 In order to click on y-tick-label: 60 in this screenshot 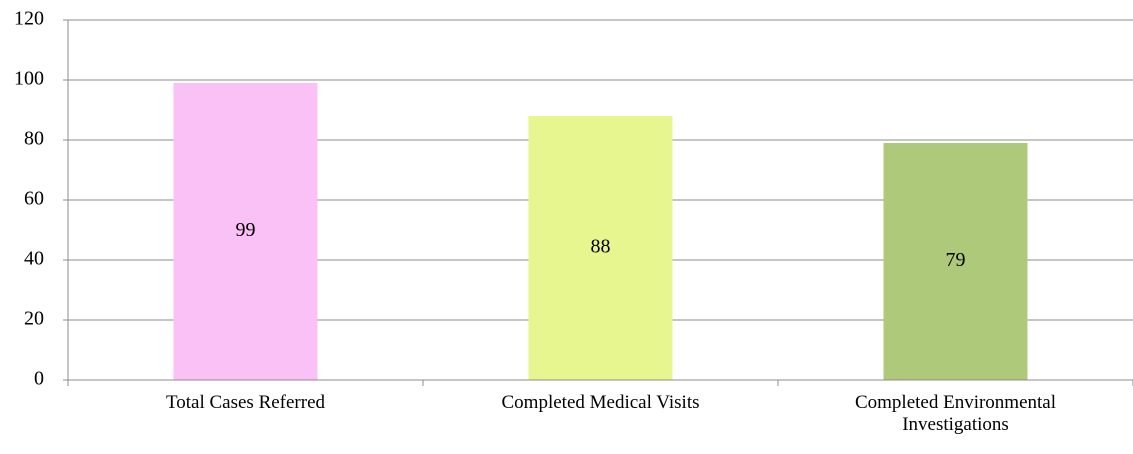, I will do `click(34, 199)`.